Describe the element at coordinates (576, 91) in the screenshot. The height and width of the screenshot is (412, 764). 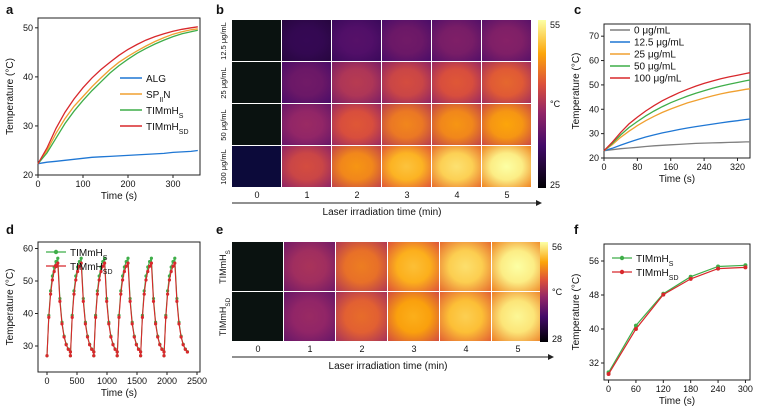
I see `panel-c-ylabel: Temperature (°C)` at that location.